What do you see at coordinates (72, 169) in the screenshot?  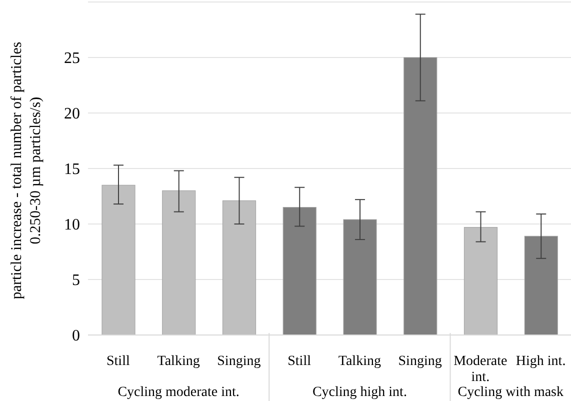 I see `y-tick-label: 15` at bounding box center [72, 169].